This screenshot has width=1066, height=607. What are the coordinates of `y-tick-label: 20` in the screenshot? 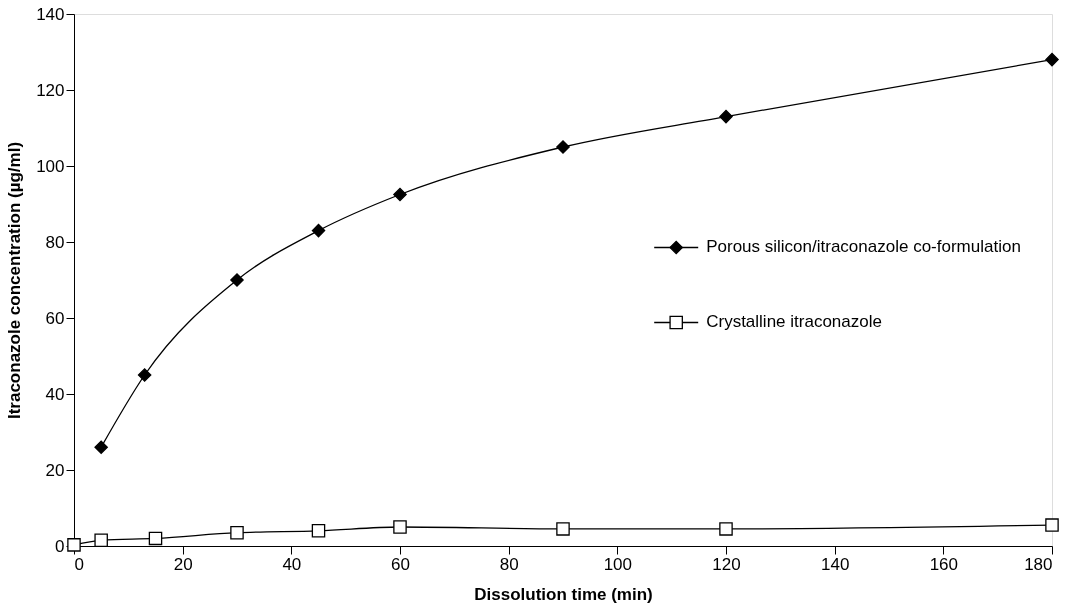 It's located at (55, 470).